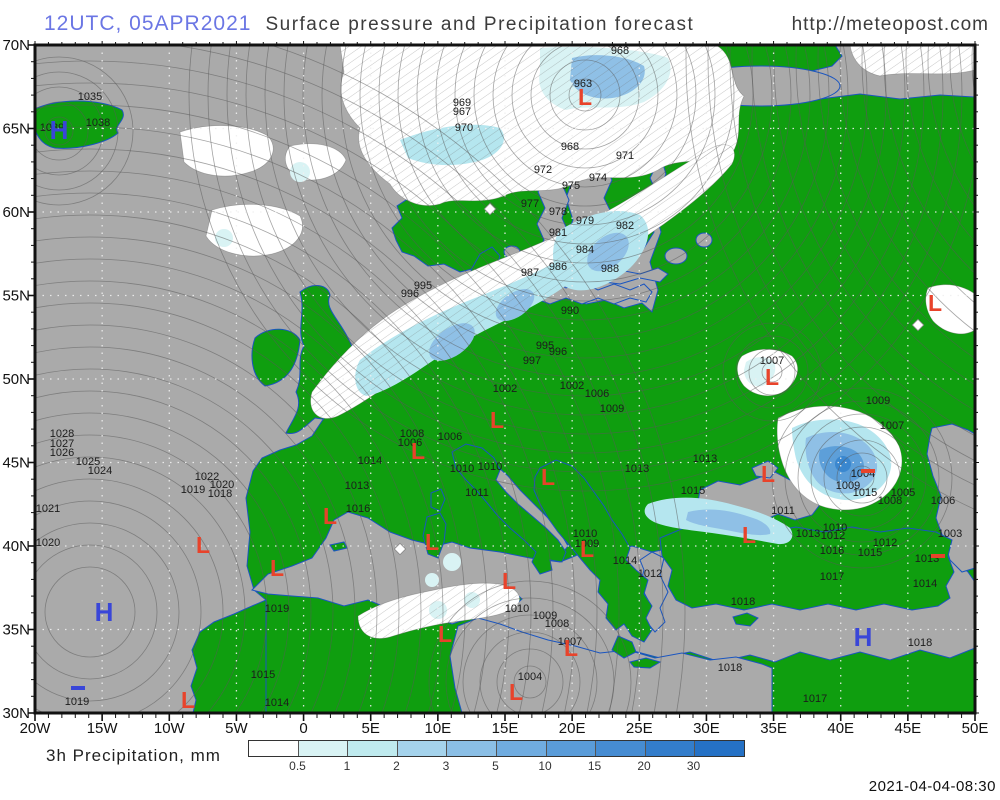 This screenshot has height=800, width=1000. What do you see at coordinates (236, 728) in the screenshot?
I see `lon-axis-label: 5W` at bounding box center [236, 728].